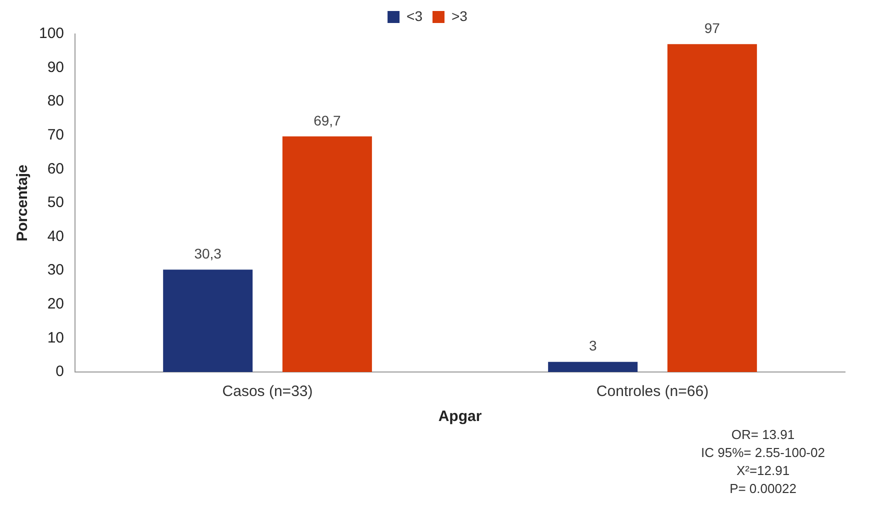 The height and width of the screenshot is (515, 873). I want to click on y-tick-label: 100, so click(51, 33).